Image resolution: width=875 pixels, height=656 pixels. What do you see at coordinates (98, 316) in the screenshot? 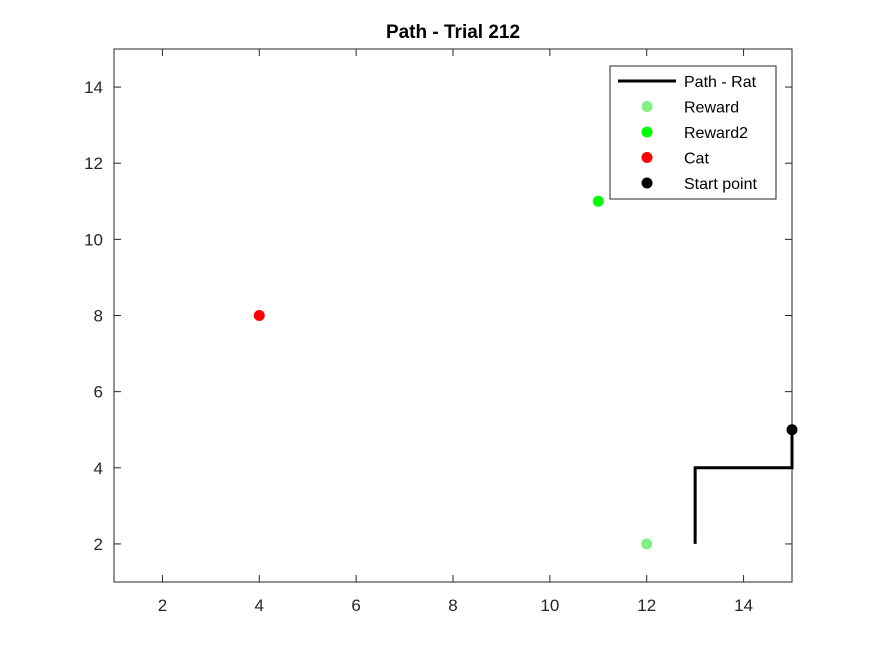
I see `y-tick-label: 8` at bounding box center [98, 316].